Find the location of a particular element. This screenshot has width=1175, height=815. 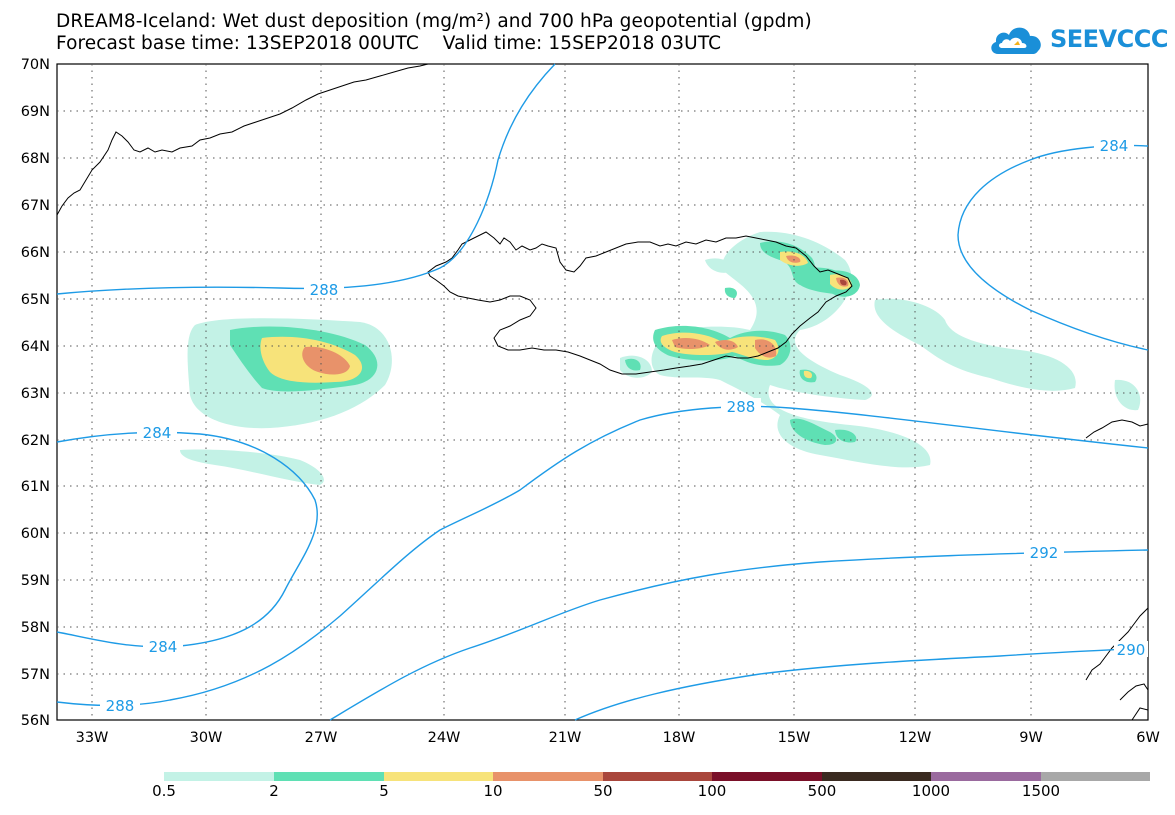

lat-label: 68N is located at coordinates (35, 159).